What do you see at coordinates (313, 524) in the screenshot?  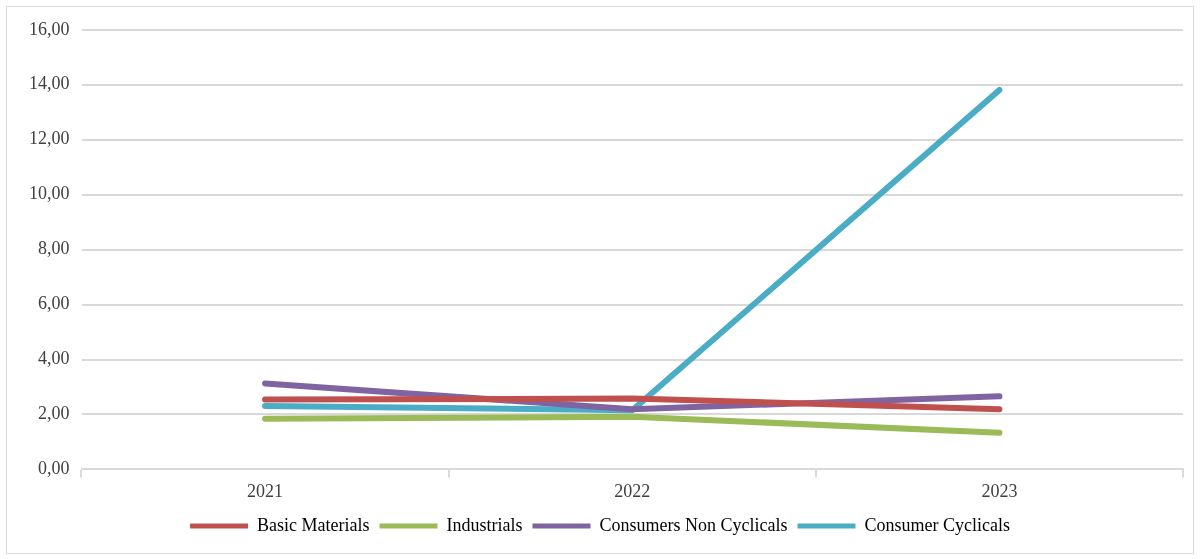 I see `legend-label: Basic Materials` at bounding box center [313, 524].